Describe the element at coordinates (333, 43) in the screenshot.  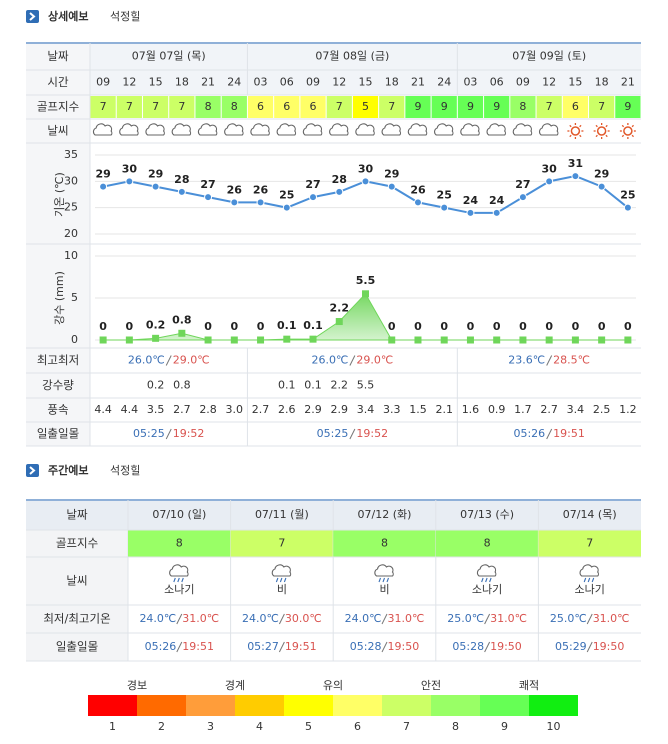
I see `top-border` at that location.